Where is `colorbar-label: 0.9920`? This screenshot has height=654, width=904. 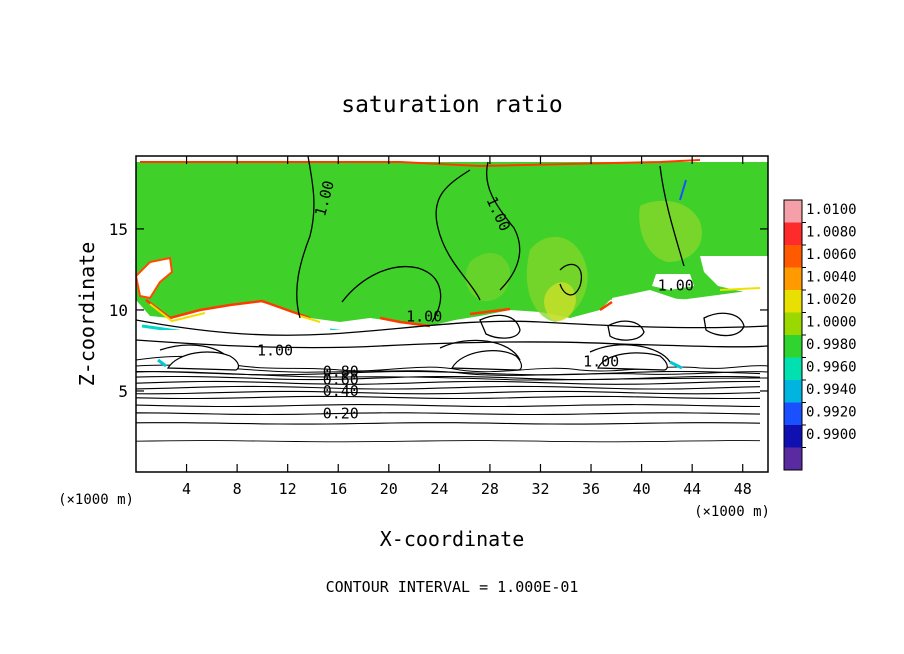
colorbar-label: 0.9920 is located at coordinates (831, 412).